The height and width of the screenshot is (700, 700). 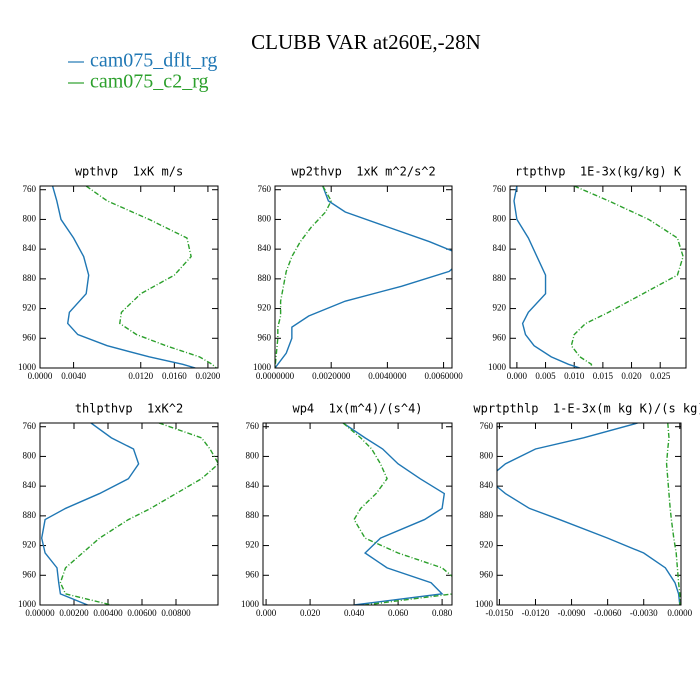 I want to click on x-tick-label: 0.005, so click(x=545, y=376).